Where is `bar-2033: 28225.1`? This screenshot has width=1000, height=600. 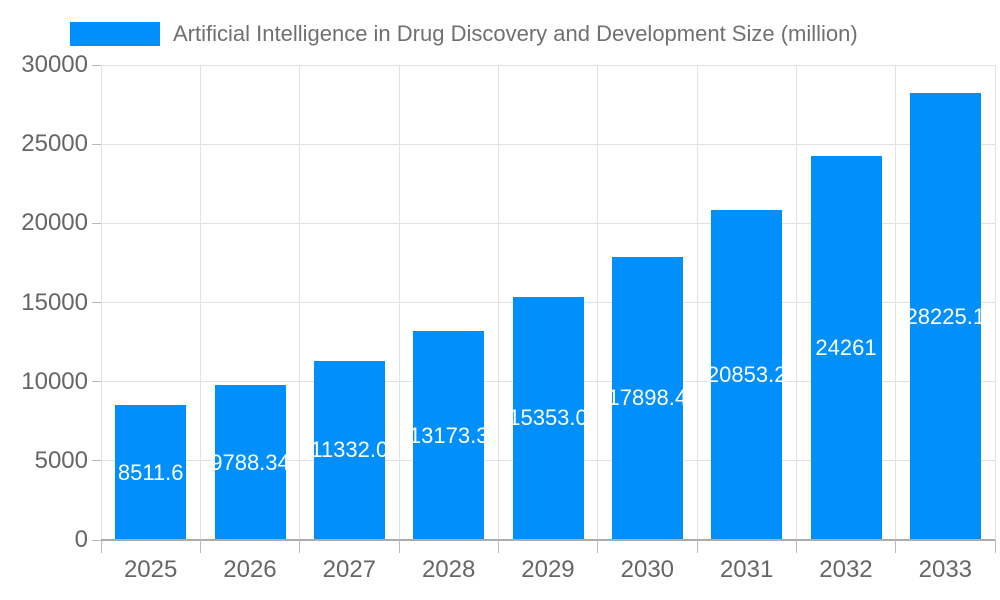
bar-2033: 28225.1 is located at coordinates (945, 316).